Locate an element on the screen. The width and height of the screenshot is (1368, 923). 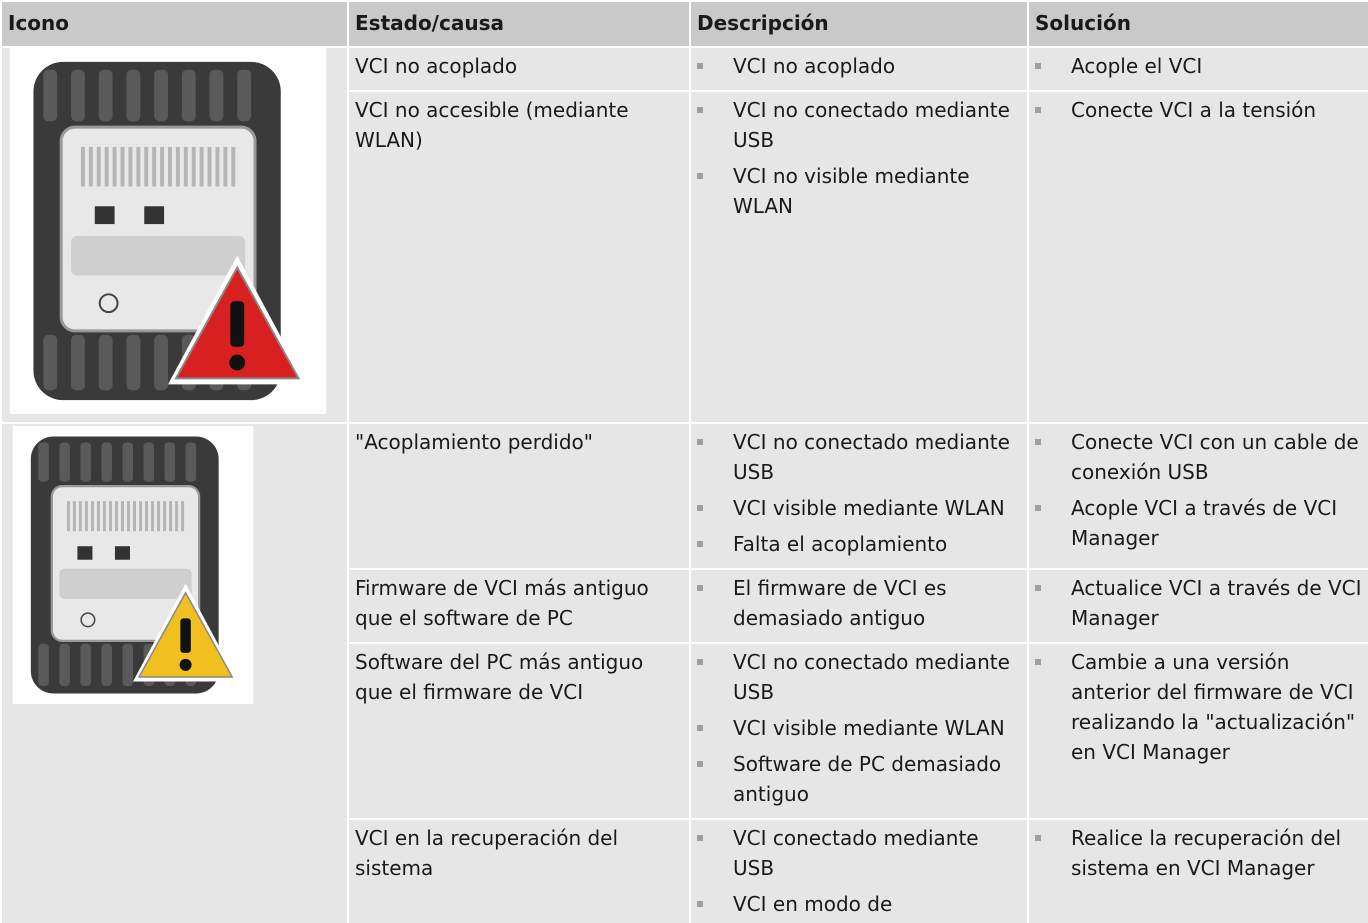
column-header: Solución is located at coordinates (1197, 24).